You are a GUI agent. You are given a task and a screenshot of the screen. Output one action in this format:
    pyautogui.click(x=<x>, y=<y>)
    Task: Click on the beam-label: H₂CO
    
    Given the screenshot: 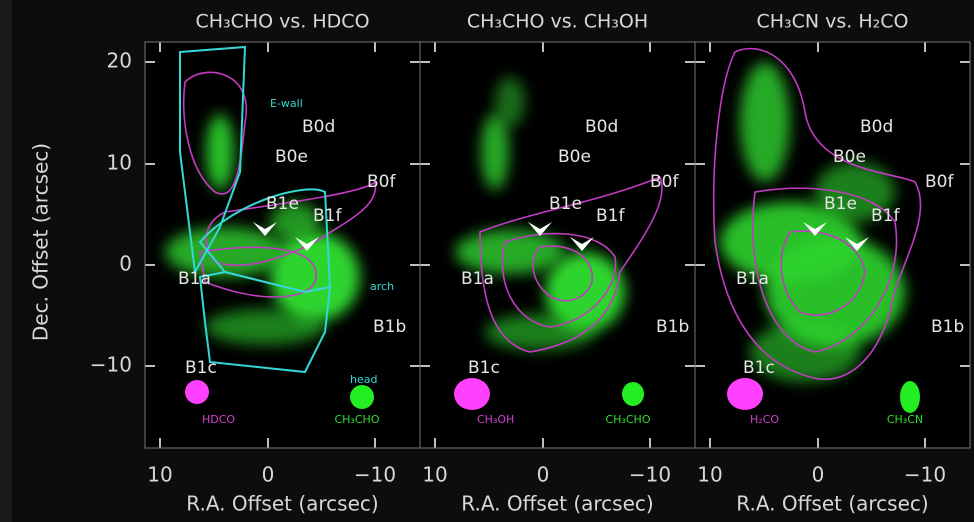 What is the action you would take?
    pyautogui.click(x=764, y=419)
    